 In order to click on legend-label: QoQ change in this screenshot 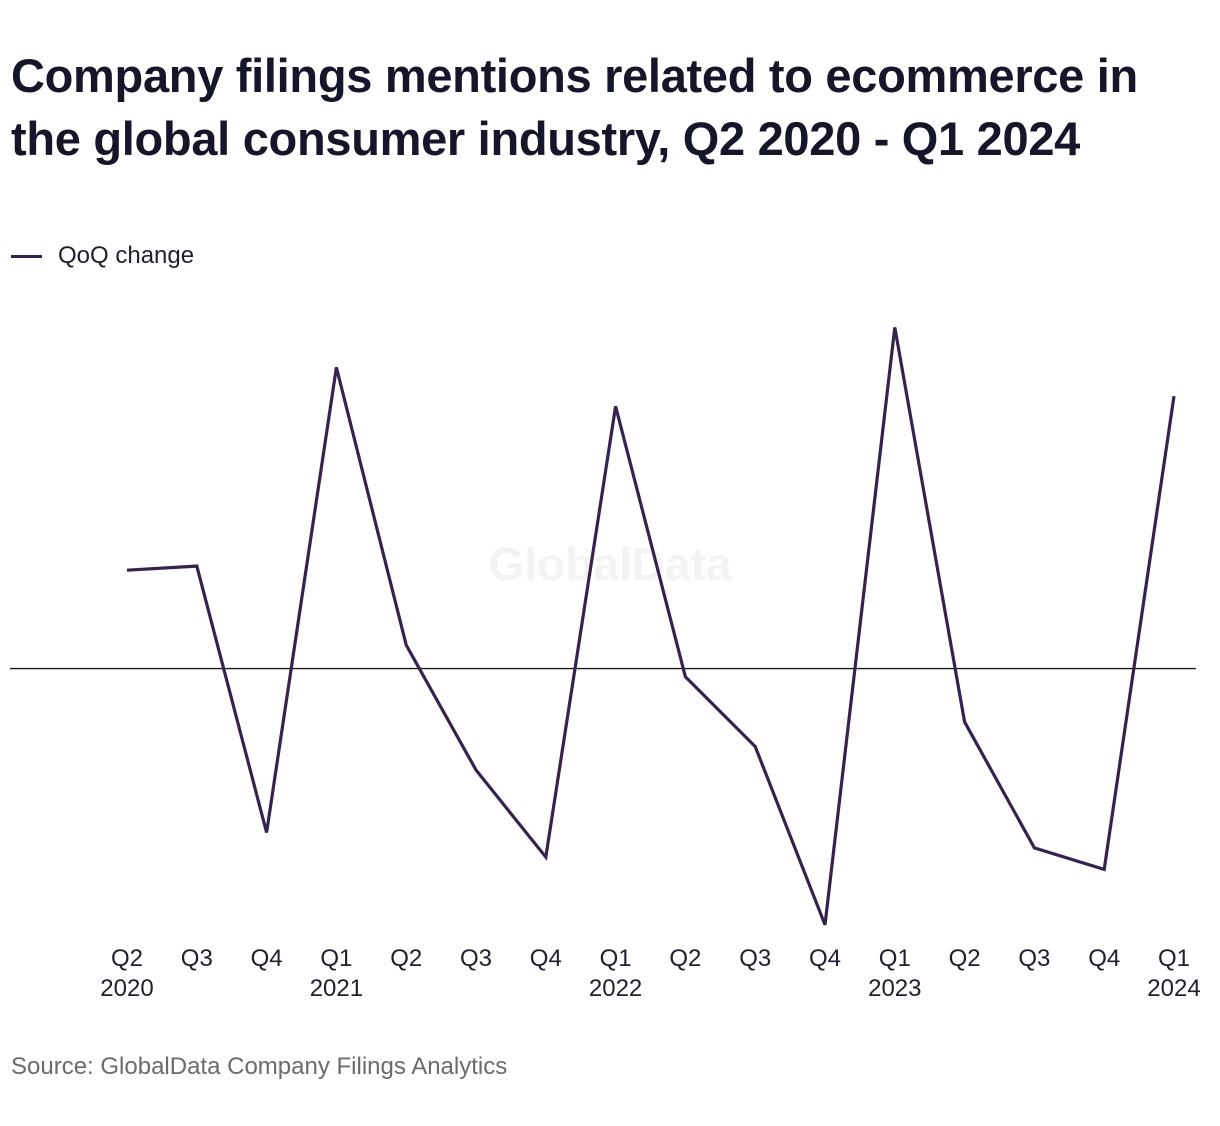, I will do `click(126, 255)`.